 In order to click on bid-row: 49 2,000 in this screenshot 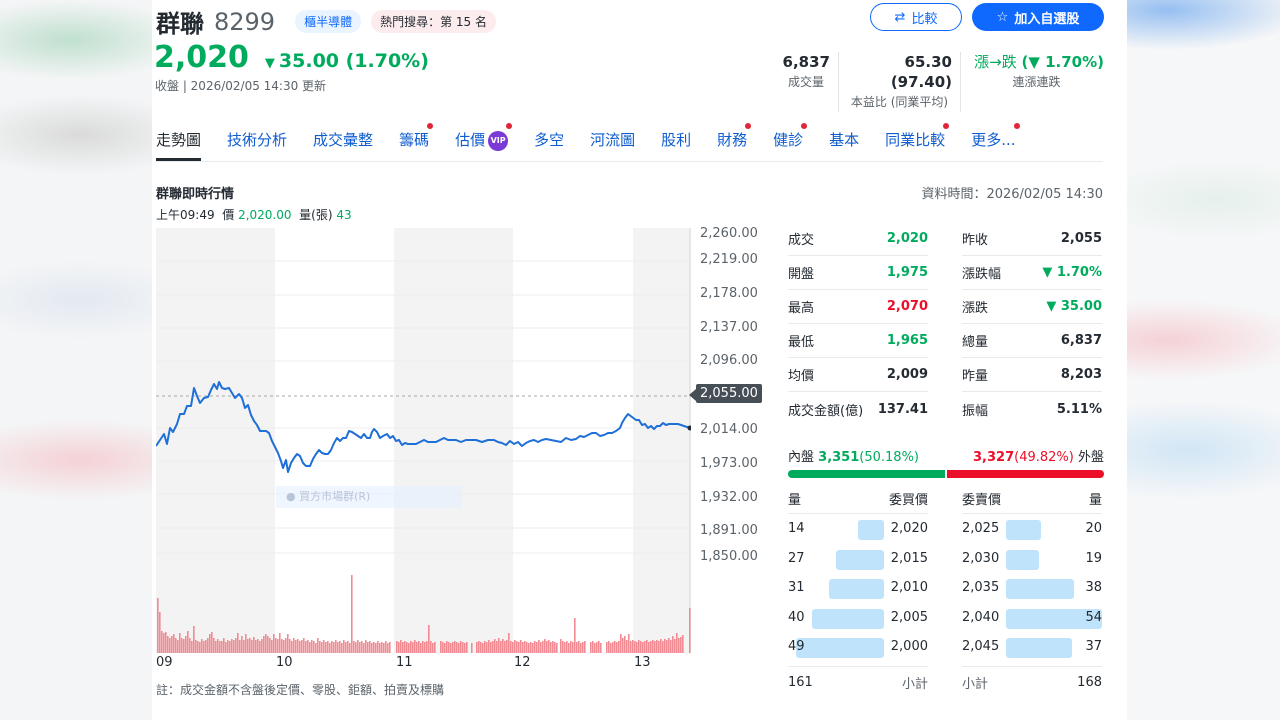, I will do `click(858, 647)`.